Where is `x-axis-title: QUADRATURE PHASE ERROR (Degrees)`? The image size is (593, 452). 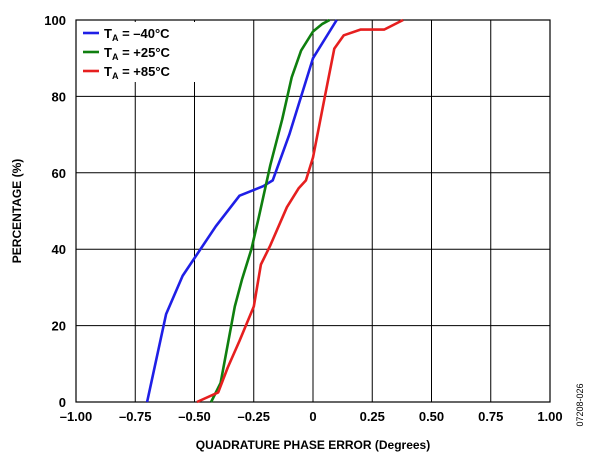
x-axis-title: QUADRATURE PHASE ERROR (Degrees) is located at coordinates (313, 445).